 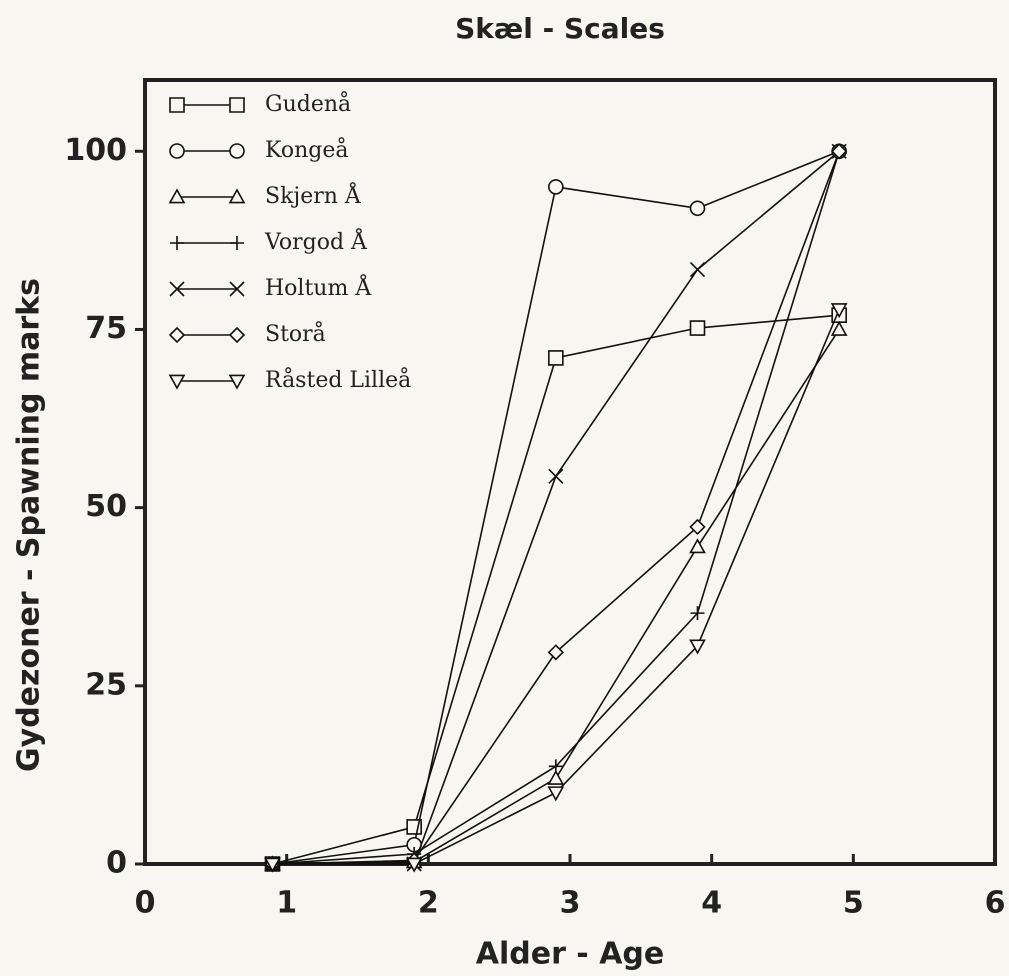 I want to click on legend-label: Gudenå, so click(x=308, y=103).